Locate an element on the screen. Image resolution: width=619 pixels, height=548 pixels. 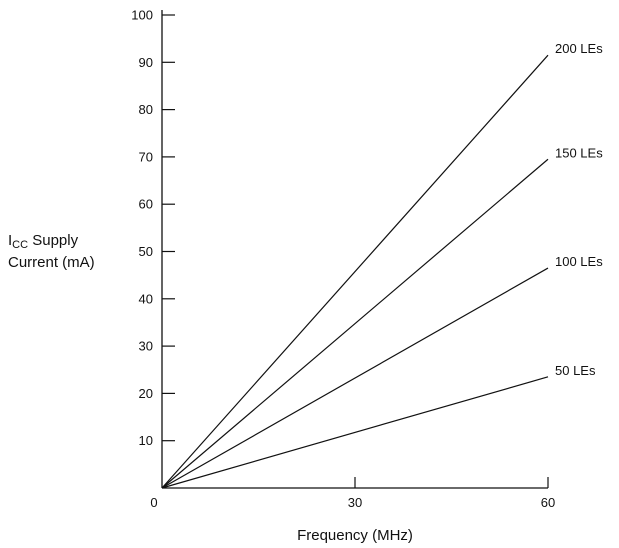
y-tick-label: 100 is located at coordinates (142, 15).